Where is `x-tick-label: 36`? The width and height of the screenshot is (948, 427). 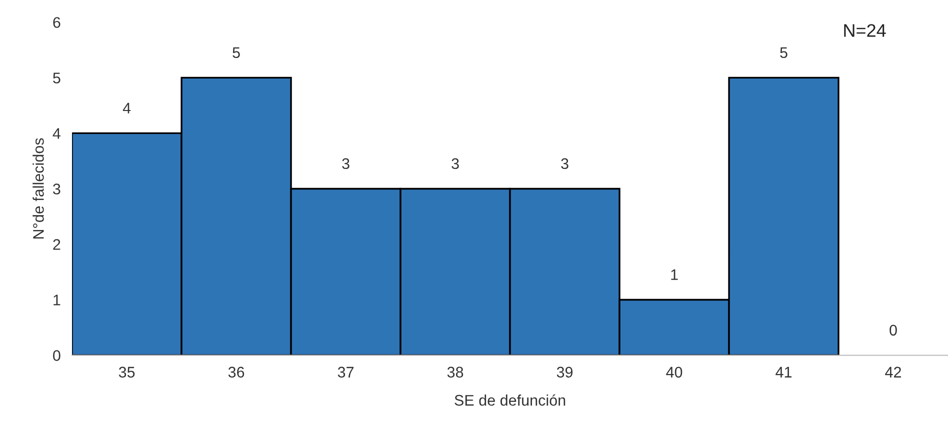
x-tick-label: 36 is located at coordinates (236, 372).